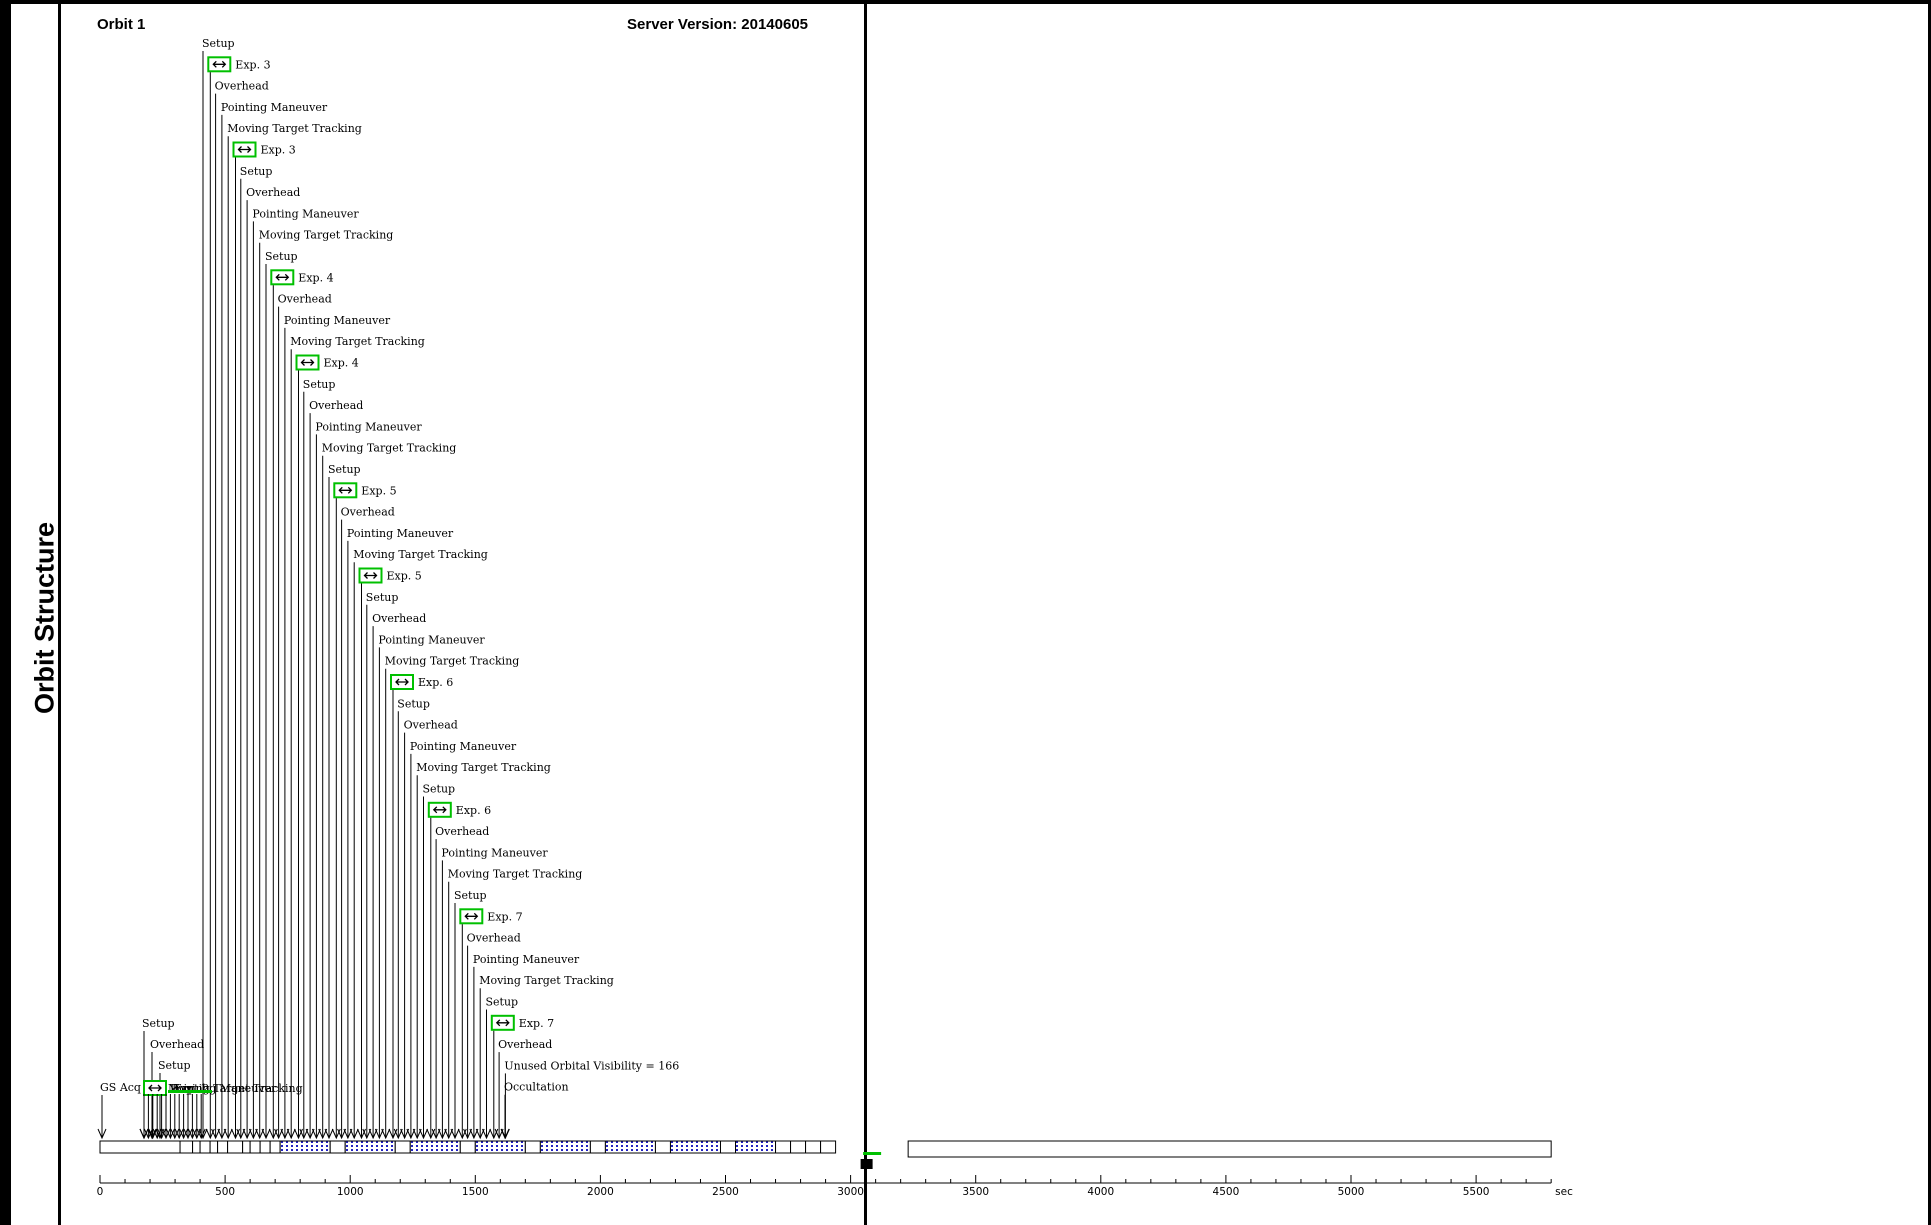 This screenshot has height=1225, width=1931. Describe the element at coordinates (600, 1192) in the screenshot. I see `axis-tick-label: 2000` at that location.